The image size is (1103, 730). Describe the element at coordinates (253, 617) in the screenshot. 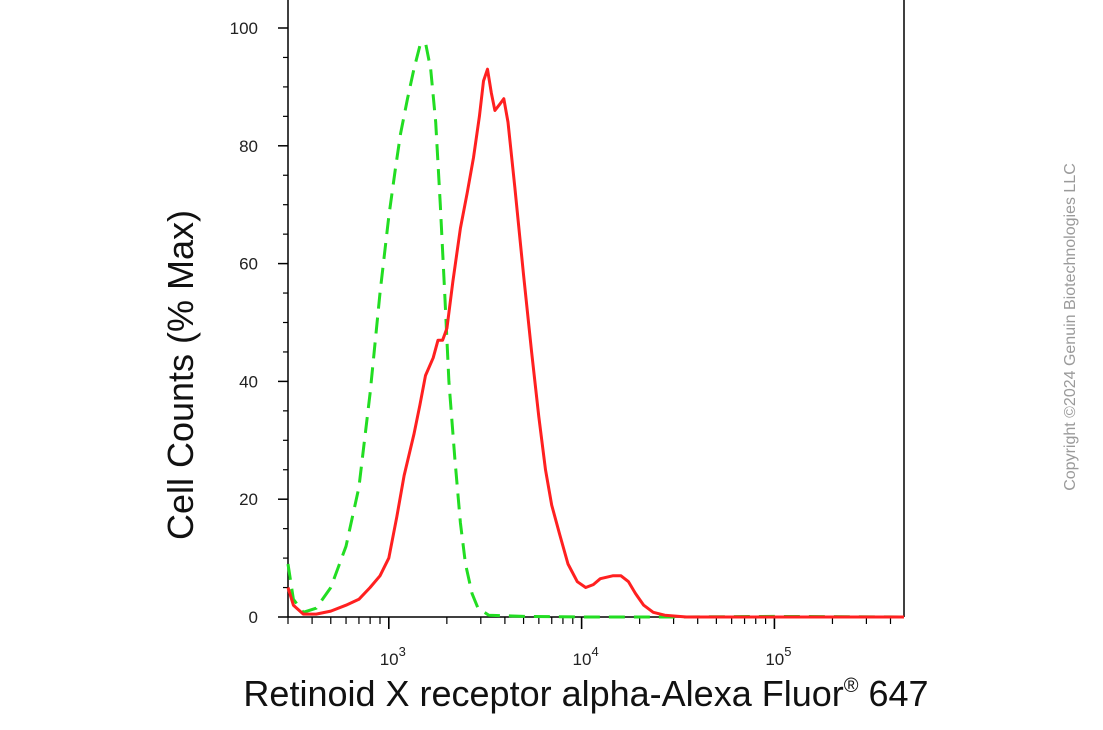

I see `y-tick-label: 0` at that location.